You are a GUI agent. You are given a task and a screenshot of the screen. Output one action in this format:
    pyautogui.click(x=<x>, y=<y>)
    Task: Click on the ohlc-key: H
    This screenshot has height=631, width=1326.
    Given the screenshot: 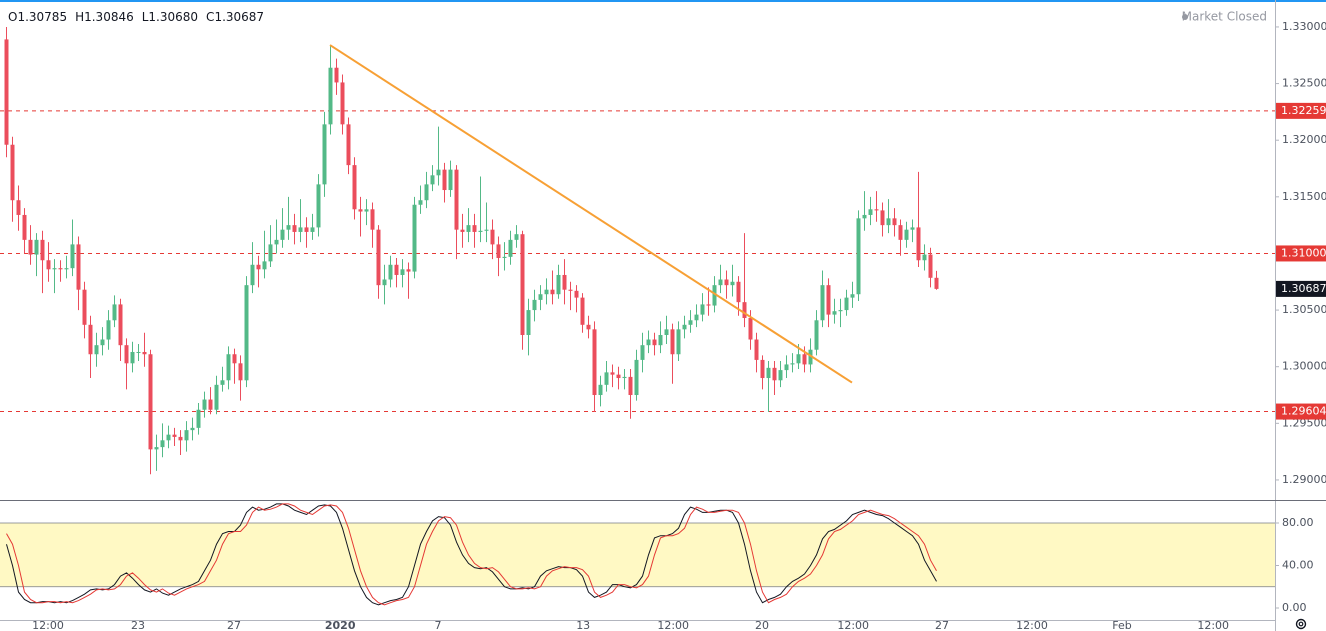 What is the action you would take?
    pyautogui.click(x=79, y=17)
    